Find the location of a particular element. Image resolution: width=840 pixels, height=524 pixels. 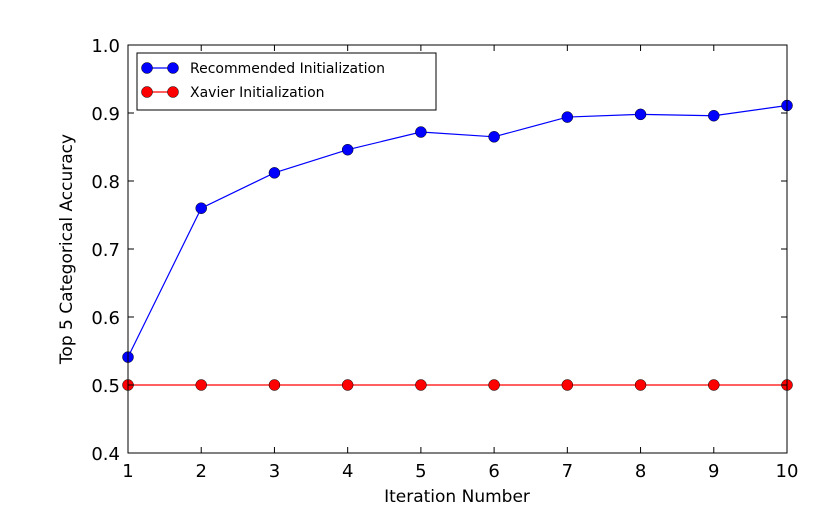

legend-frame is located at coordinates (286, 81).